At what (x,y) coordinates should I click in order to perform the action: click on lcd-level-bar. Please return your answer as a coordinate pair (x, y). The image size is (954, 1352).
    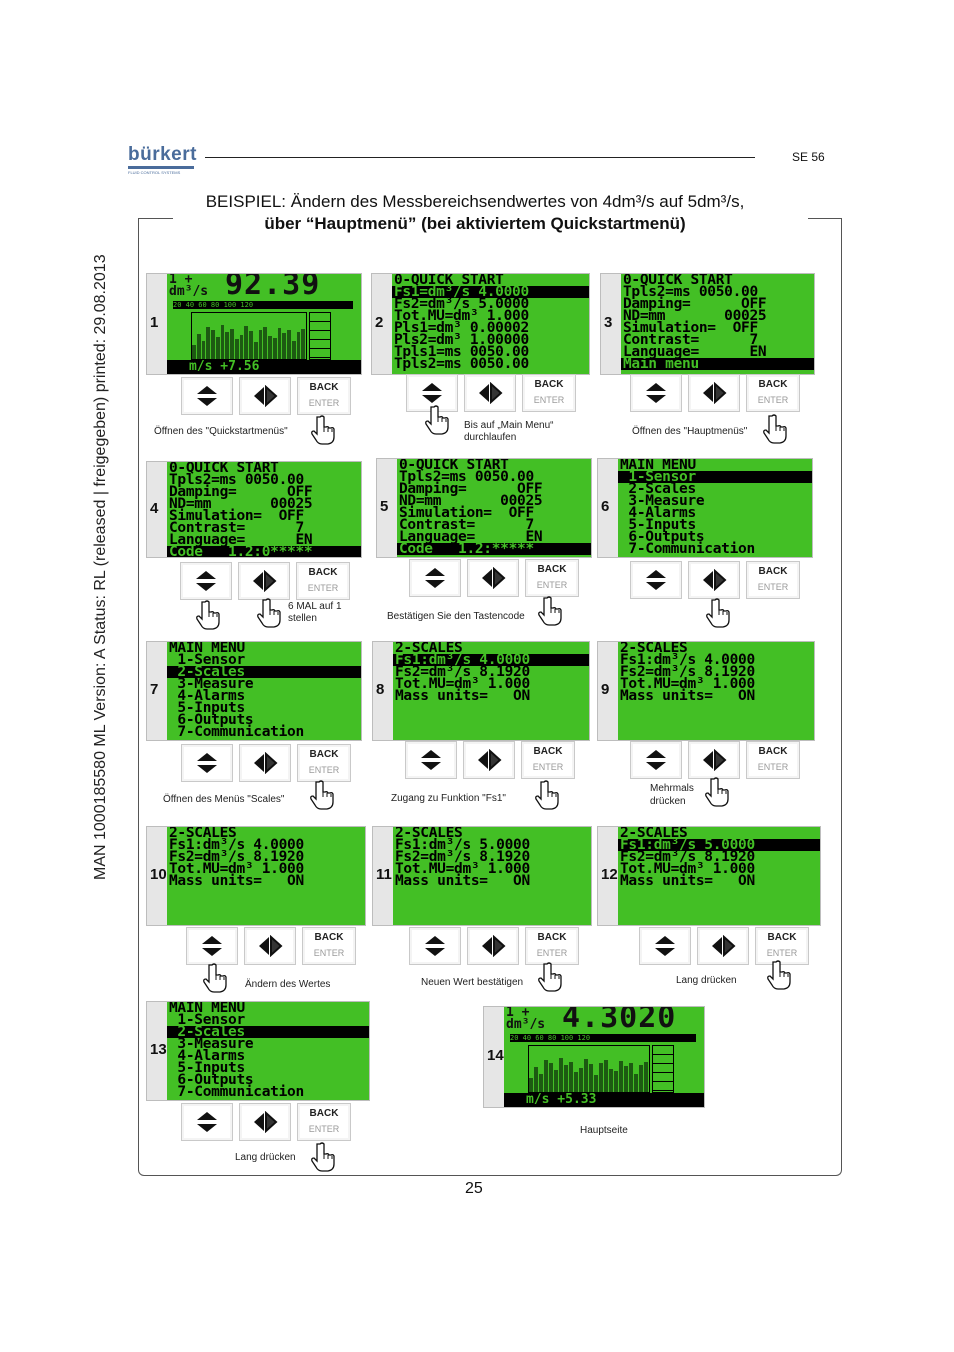
    Looking at the image, I should click on (320, 336).